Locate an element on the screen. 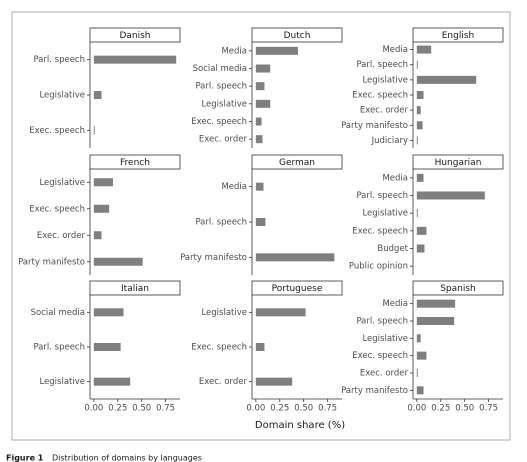 This screenshot has height=462, width=527. y-tick-label: Public opinion is located at coordinates (378, 267).